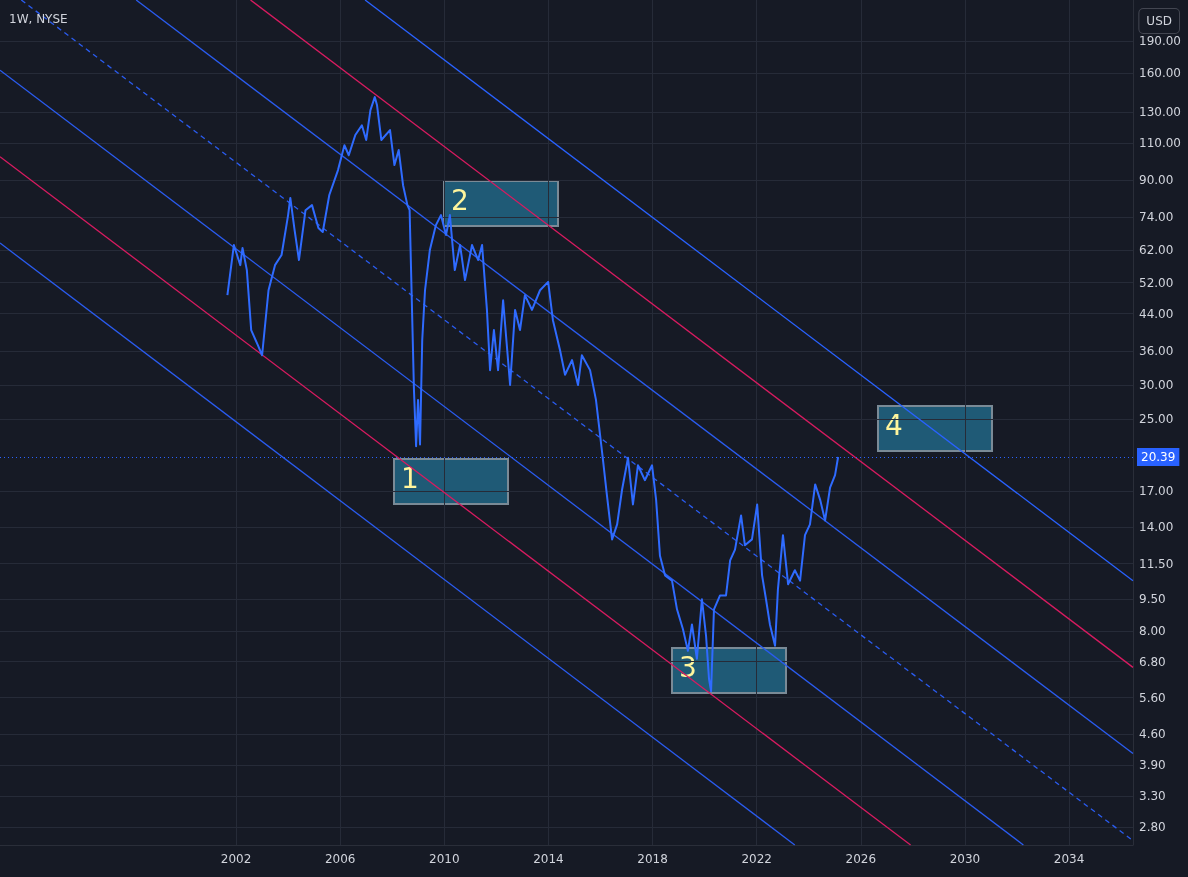 The width and height of the screenshot is (1188, 877). I want to click on y-tick-label: 9.50, so click(1152, 599).